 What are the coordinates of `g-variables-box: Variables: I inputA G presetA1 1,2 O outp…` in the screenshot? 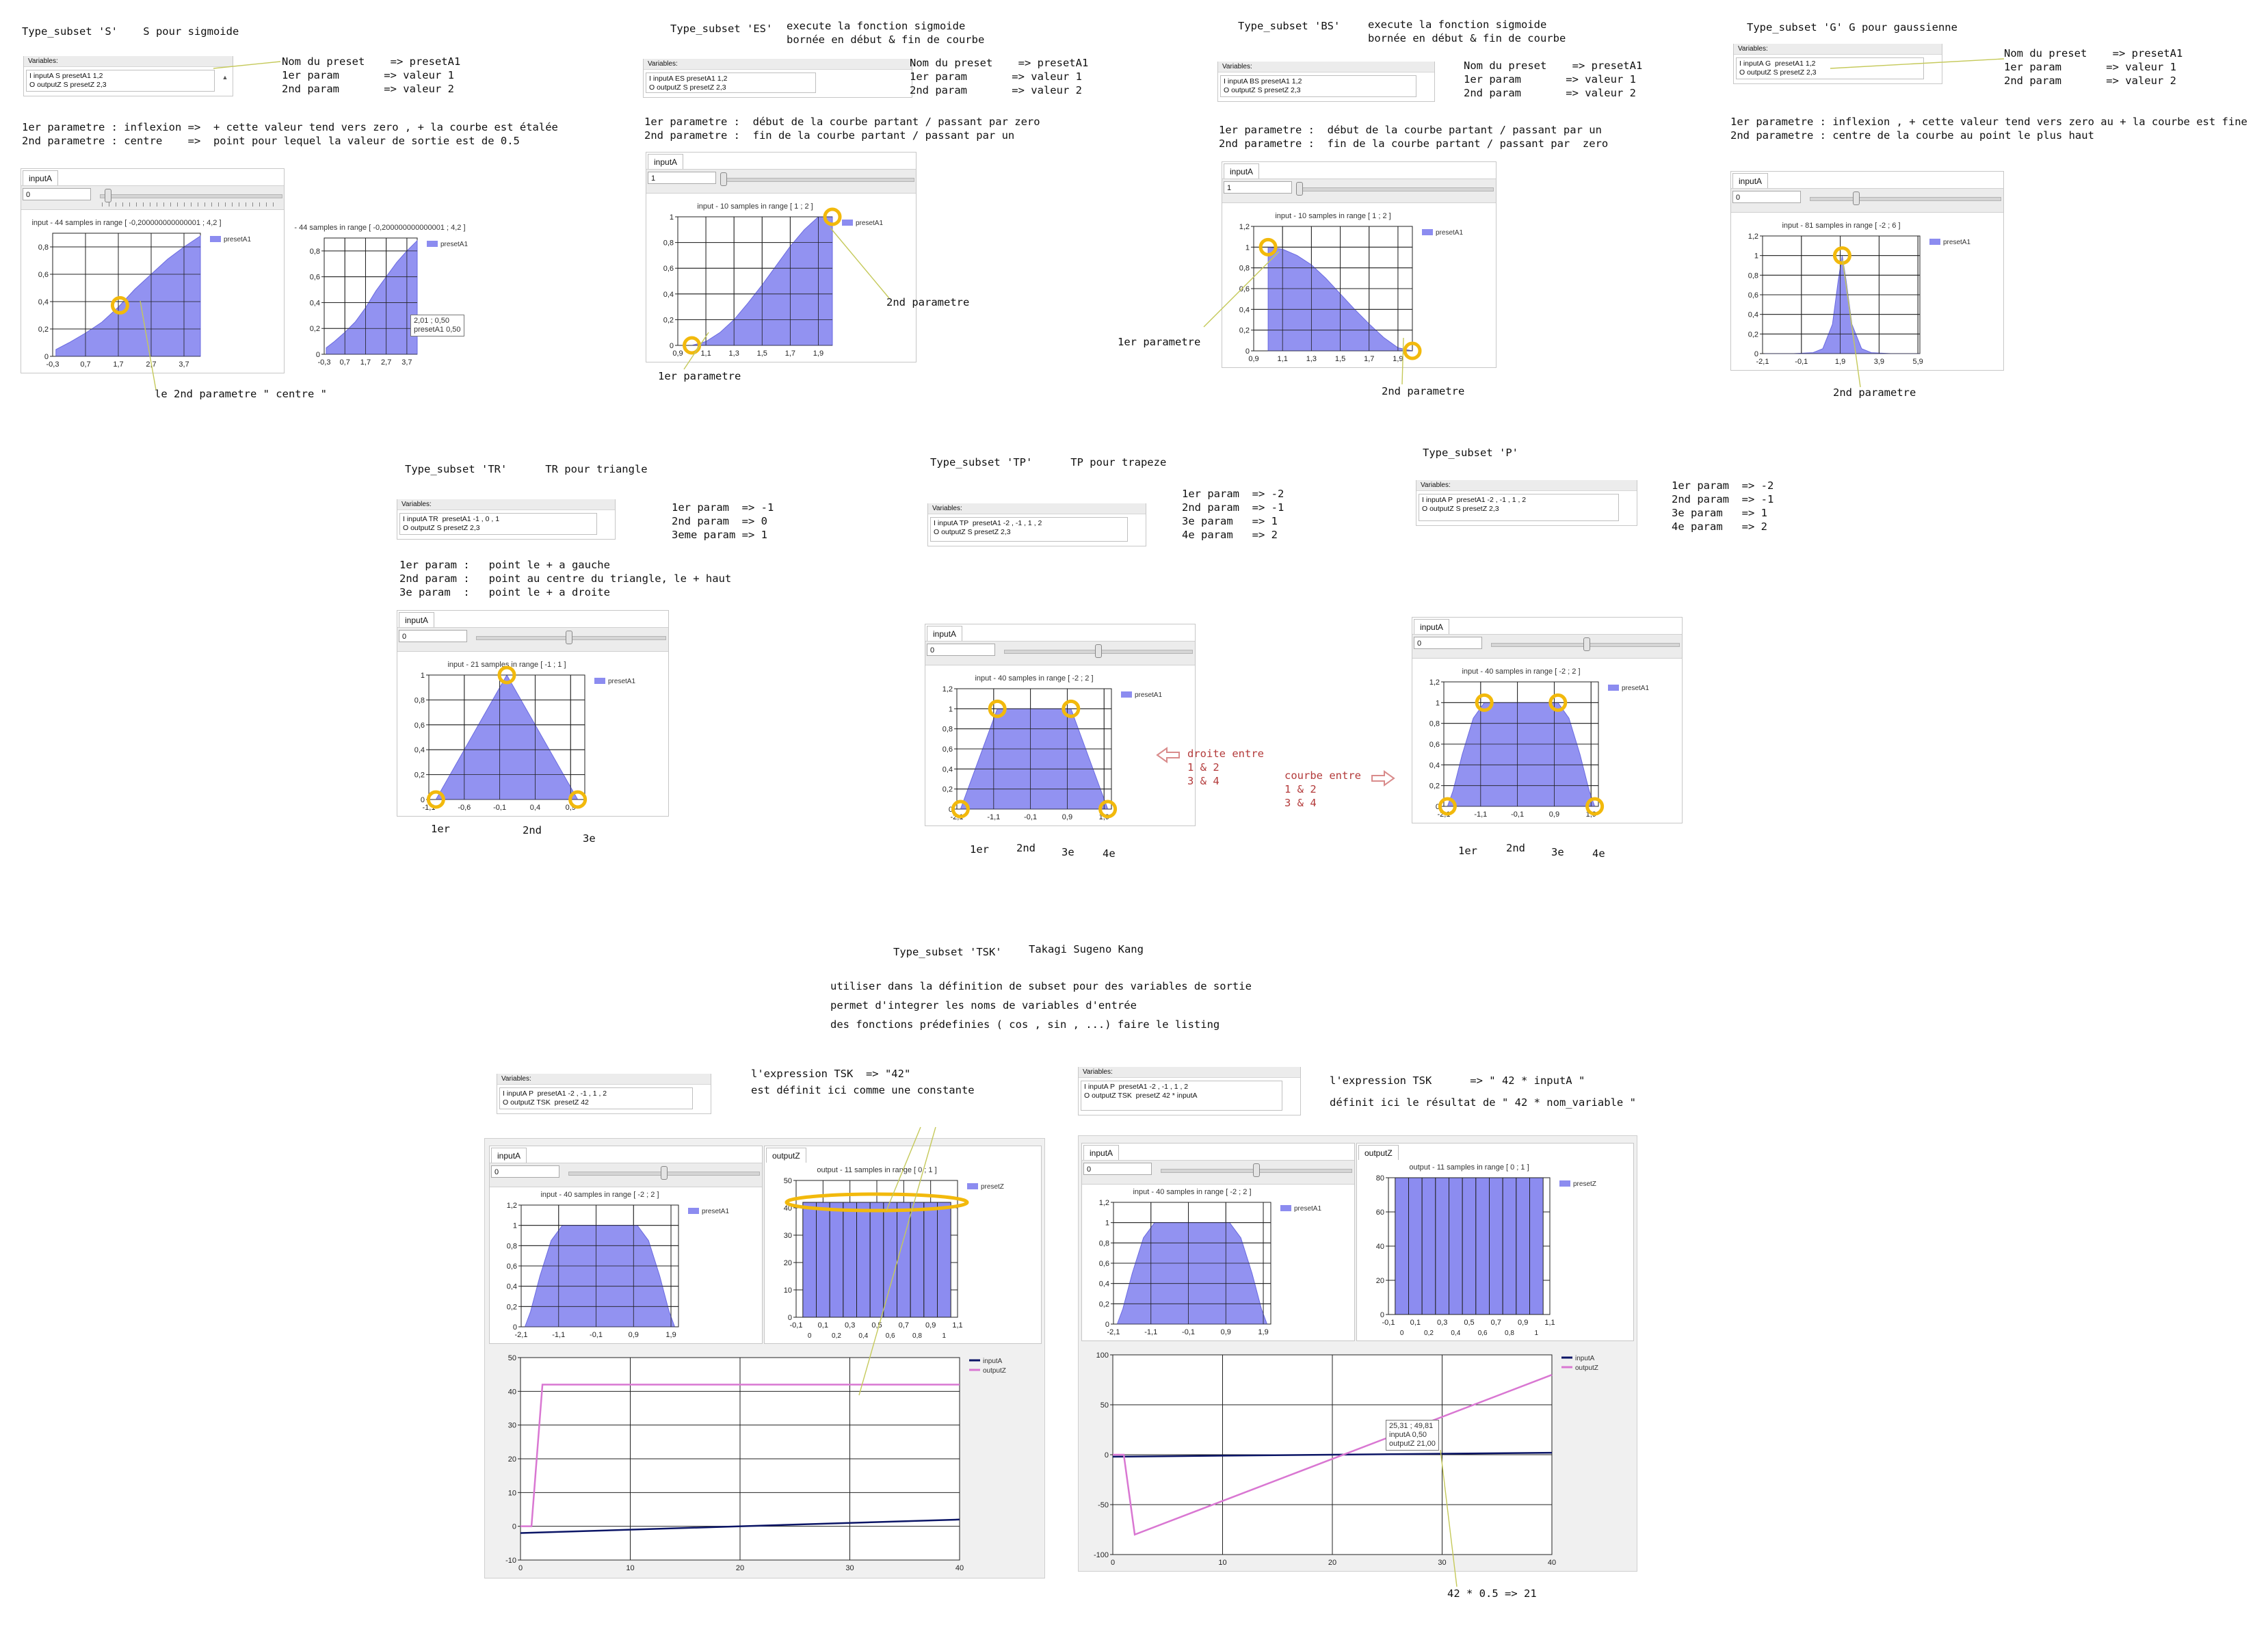 It's located at (1837, 64).